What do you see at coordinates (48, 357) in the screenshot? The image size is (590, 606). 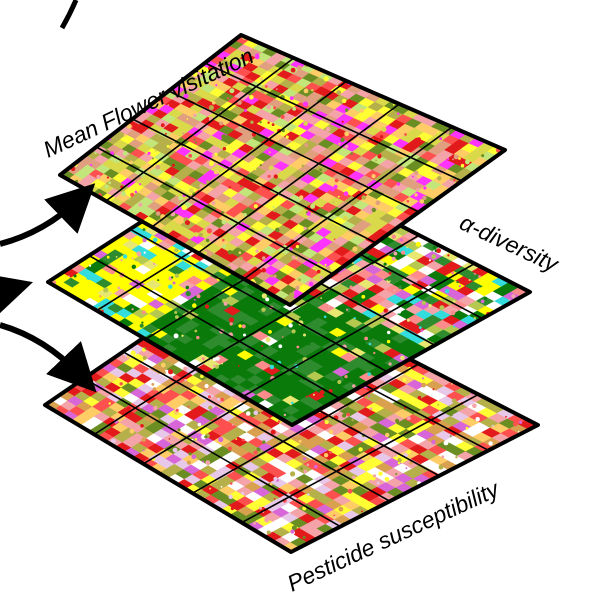 I see `curved-arrow-lower` at bounding box center [48, 357].